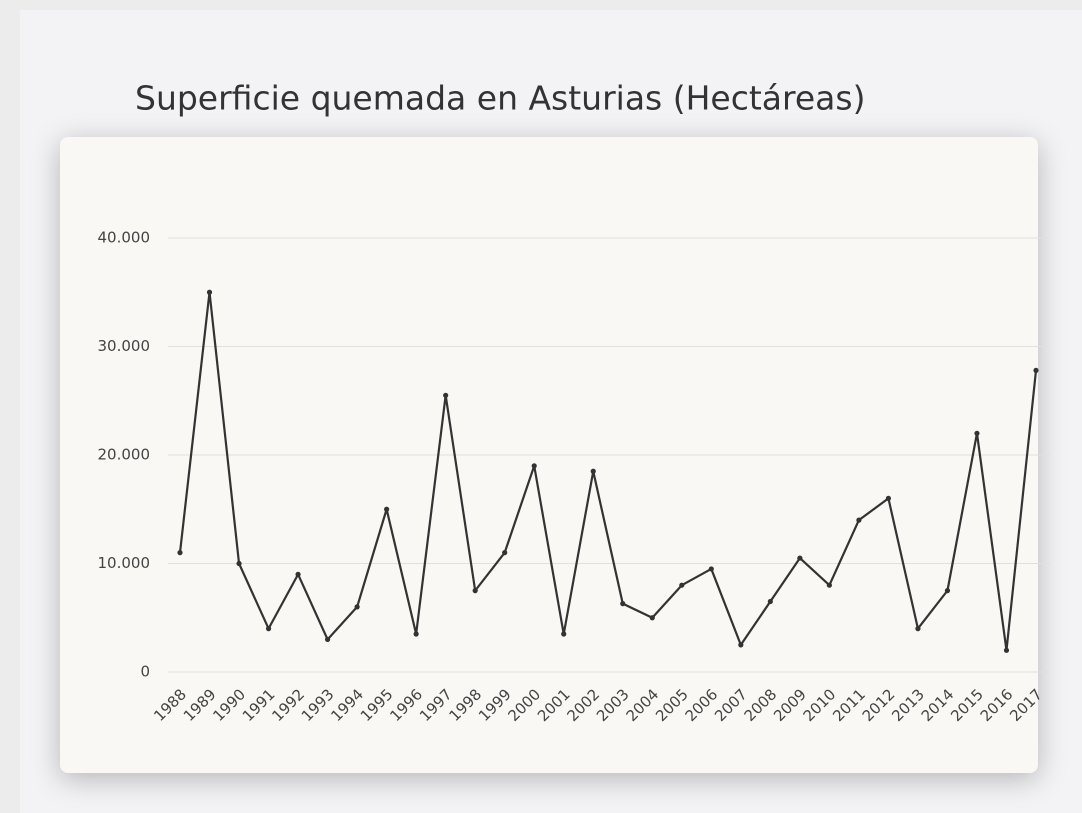 The height and width of the screenshot is (813, 1082). What do you see at coordinates (145, 672) in the screenshot?
I see `y-tick-label: 0` at bounding box center [145, 672].